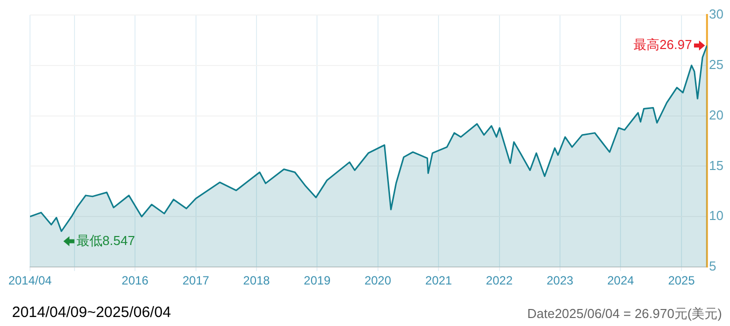 This screenshot has height=326, width=730. Describe the element at coordinates (716, 114) in the screenshot. I see `y-tick-label: 20` at that location.